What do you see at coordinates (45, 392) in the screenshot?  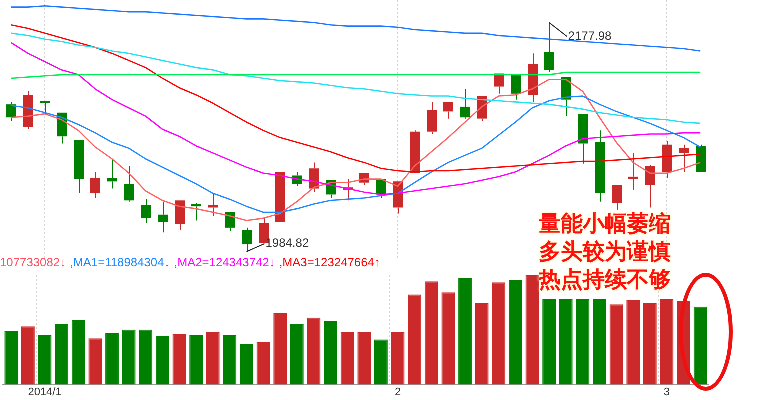 I see `x-tick-label: 2014/1` at bounding box center [45, 392].